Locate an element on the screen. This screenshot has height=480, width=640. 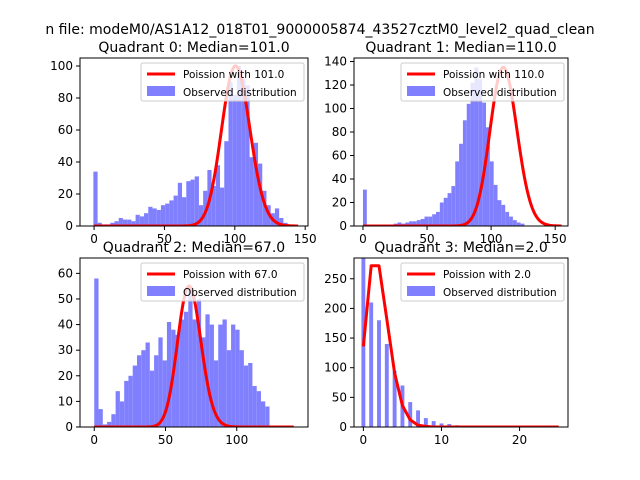
plot-area is located at coordinates (196, 145).